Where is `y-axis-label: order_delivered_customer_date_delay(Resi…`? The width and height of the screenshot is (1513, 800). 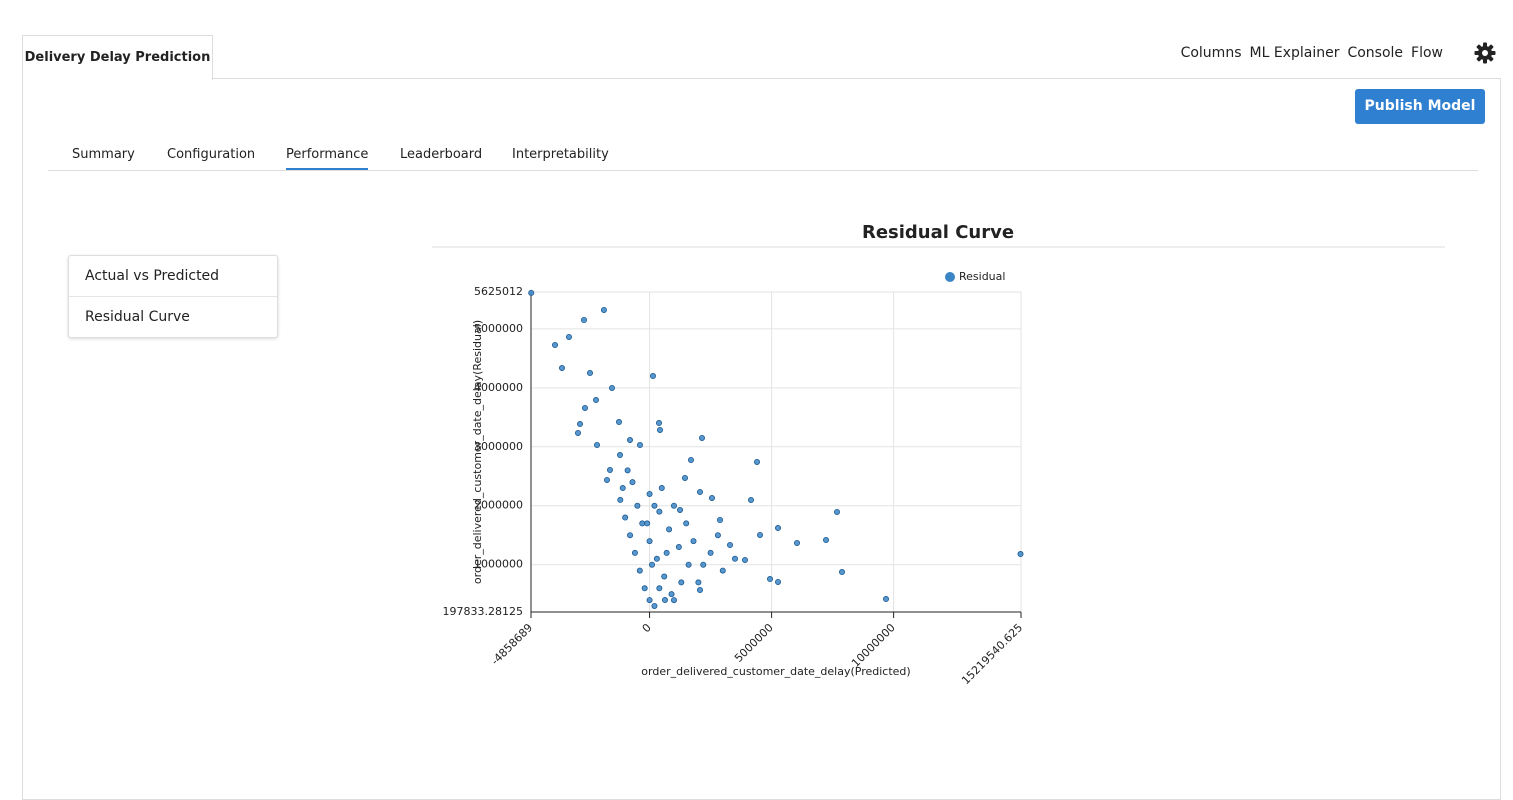 y-axis-label: order_delivered_customer_date_delay(Resi… is located at coordinates (477, 452).